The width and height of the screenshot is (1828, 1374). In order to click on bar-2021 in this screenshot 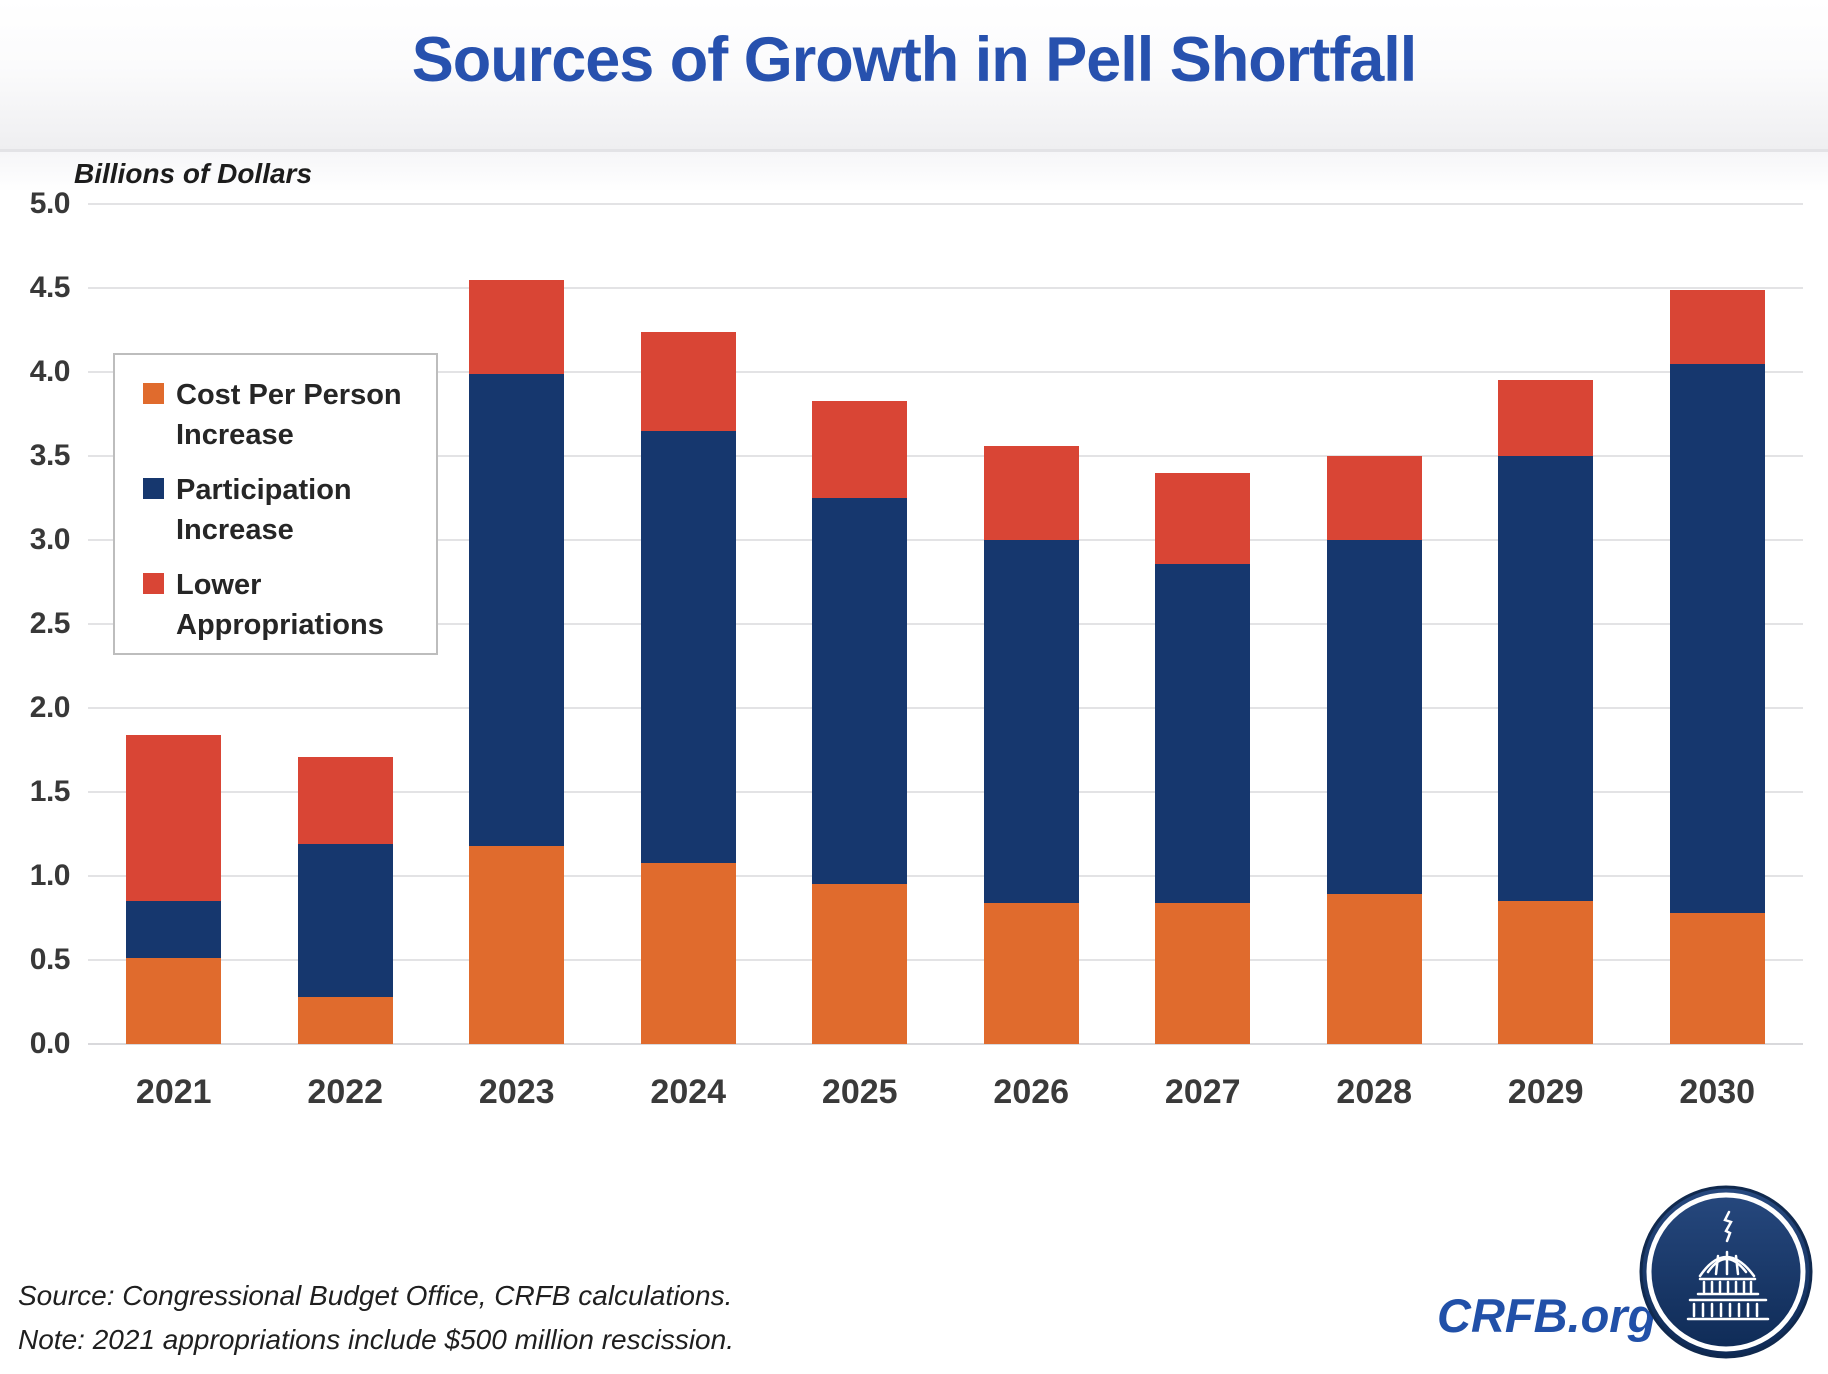, I will do `click(174, 624)`.